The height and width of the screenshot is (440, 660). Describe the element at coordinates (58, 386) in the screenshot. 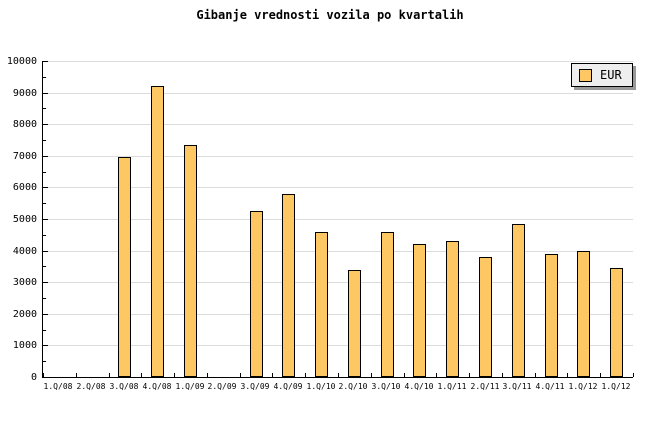

I see `x-axis-category-label: 1.Q/08` at that location.